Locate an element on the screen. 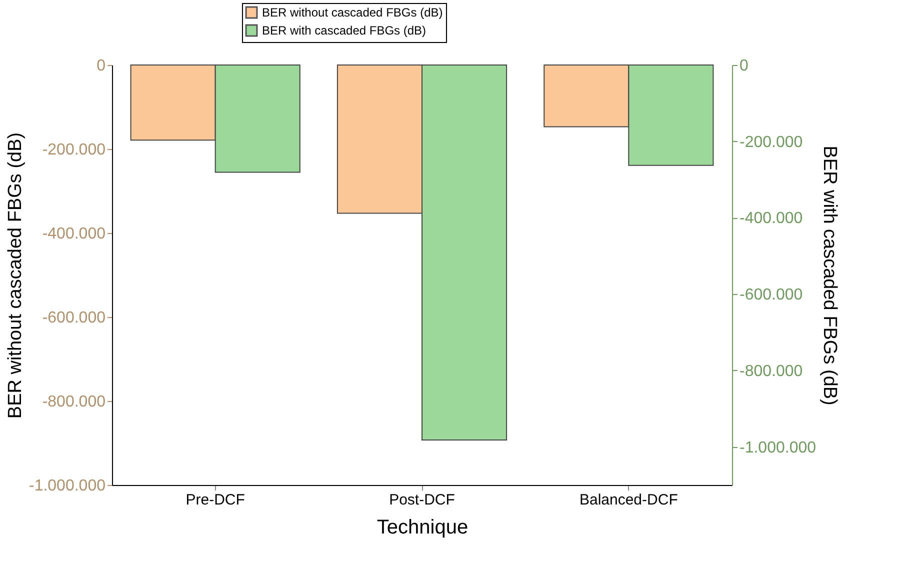 This screenshot has height=579, width=914. x-tick-label: Balanced-DCF is located at coordinates (628, 500).